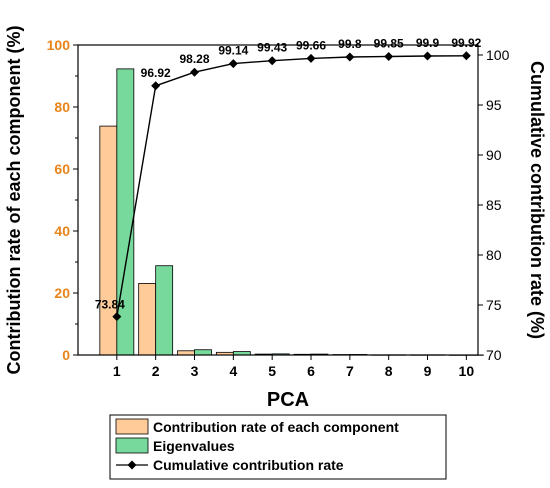 The width and height of the screenshot is (550, 488). I want to click on right-axis-tick-label: 90, so click(494, 155).